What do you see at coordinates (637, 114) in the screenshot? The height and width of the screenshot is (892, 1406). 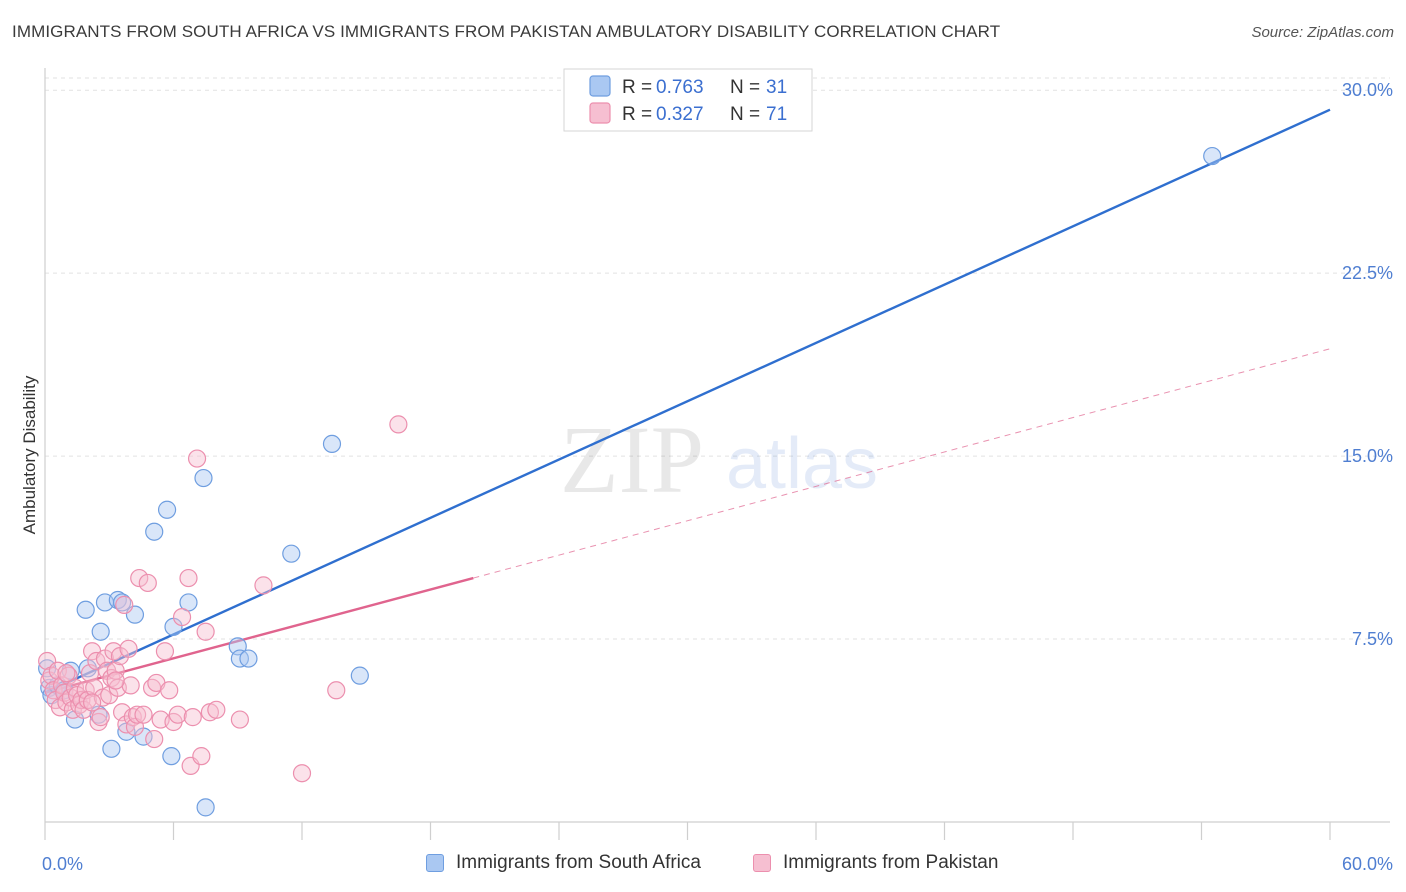 I see `legend-r-label-1: R =` at bounding box center [637, 114].